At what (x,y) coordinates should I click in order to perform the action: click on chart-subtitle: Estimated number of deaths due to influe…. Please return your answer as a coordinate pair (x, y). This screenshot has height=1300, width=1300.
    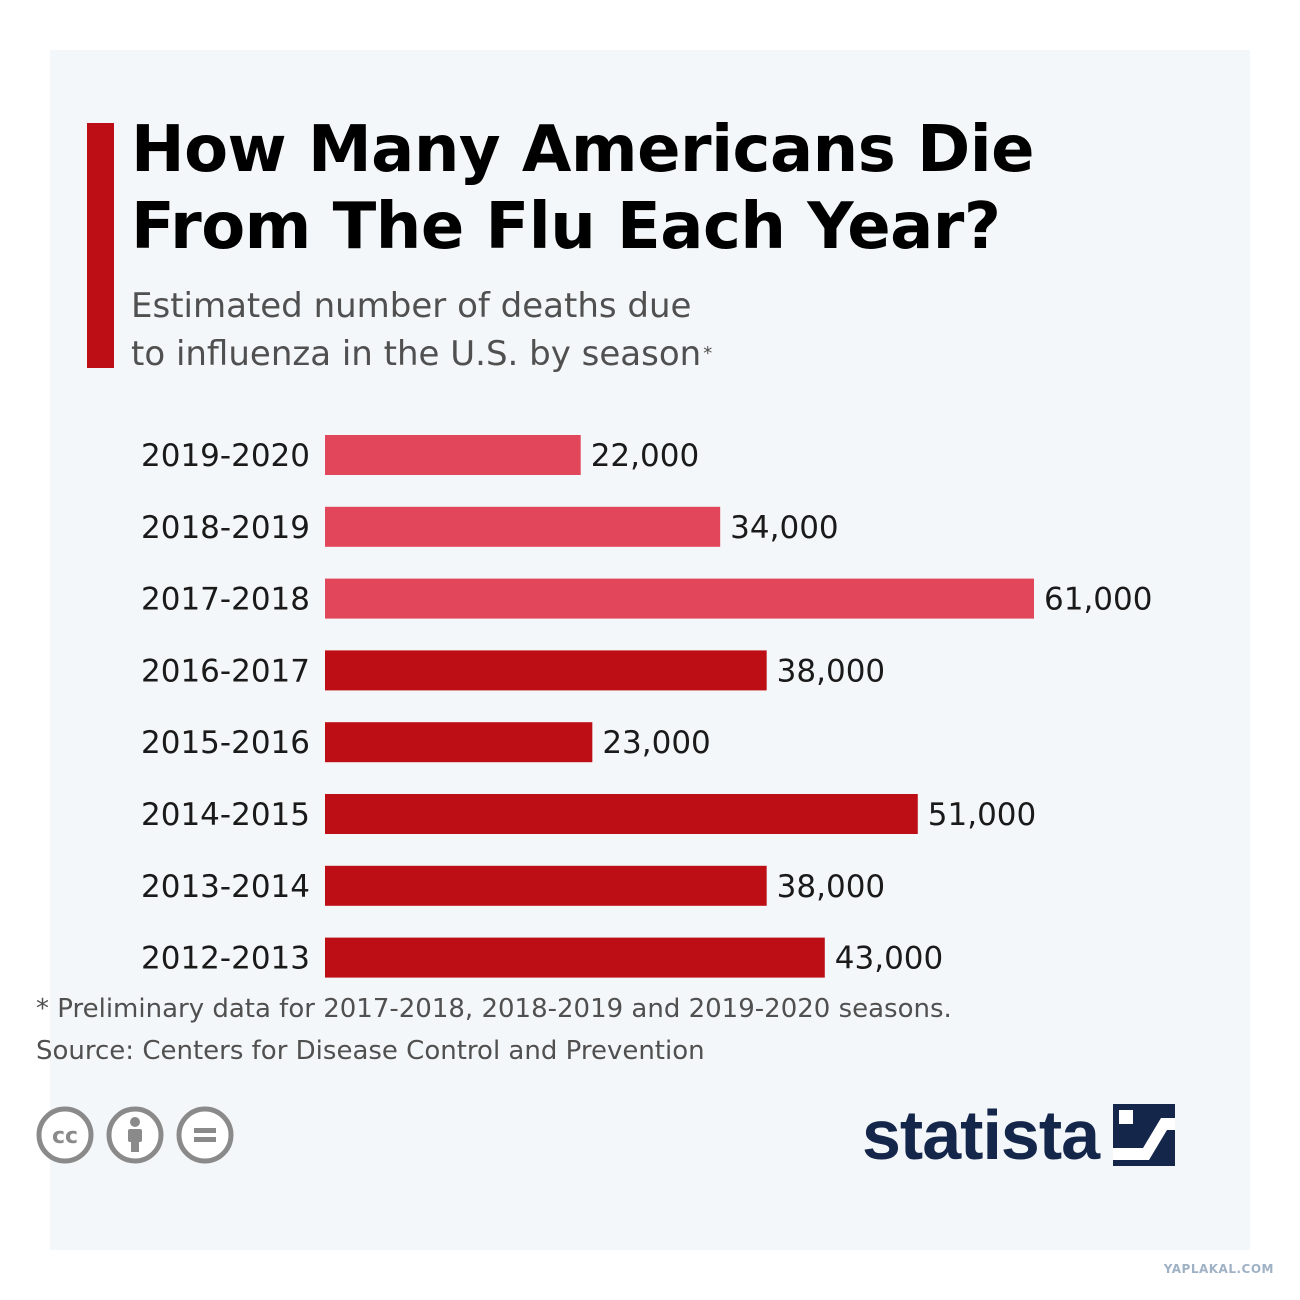
    Looking at the image, I should click on (481, 330).